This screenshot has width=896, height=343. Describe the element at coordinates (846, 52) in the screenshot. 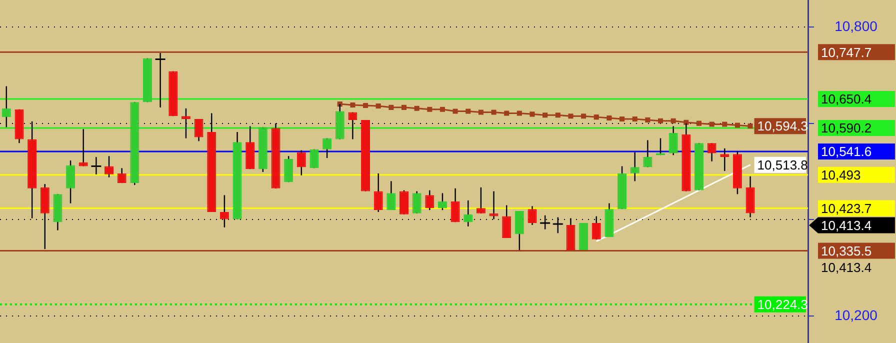

I see `ref-line-label: 10,747.7` at that location.